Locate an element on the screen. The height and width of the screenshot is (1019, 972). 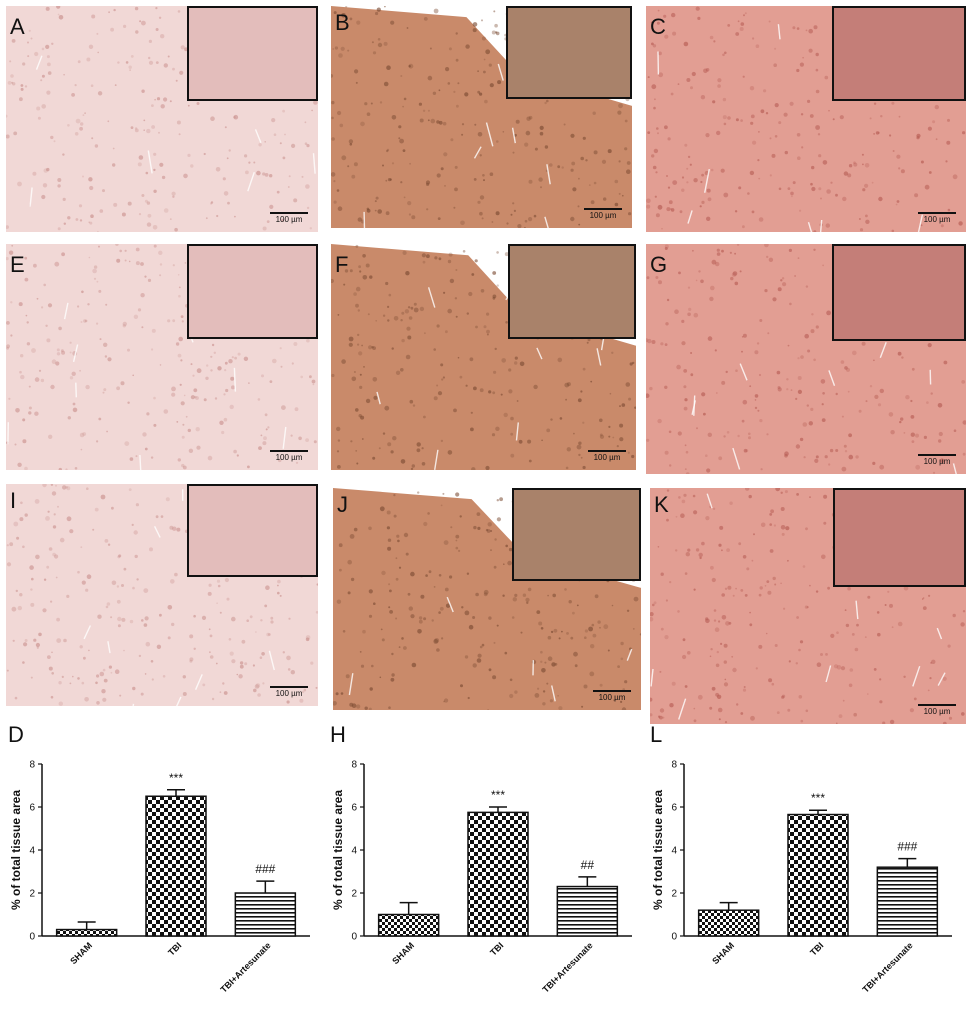
panel-letter: E is located at coordinates (17, 265).